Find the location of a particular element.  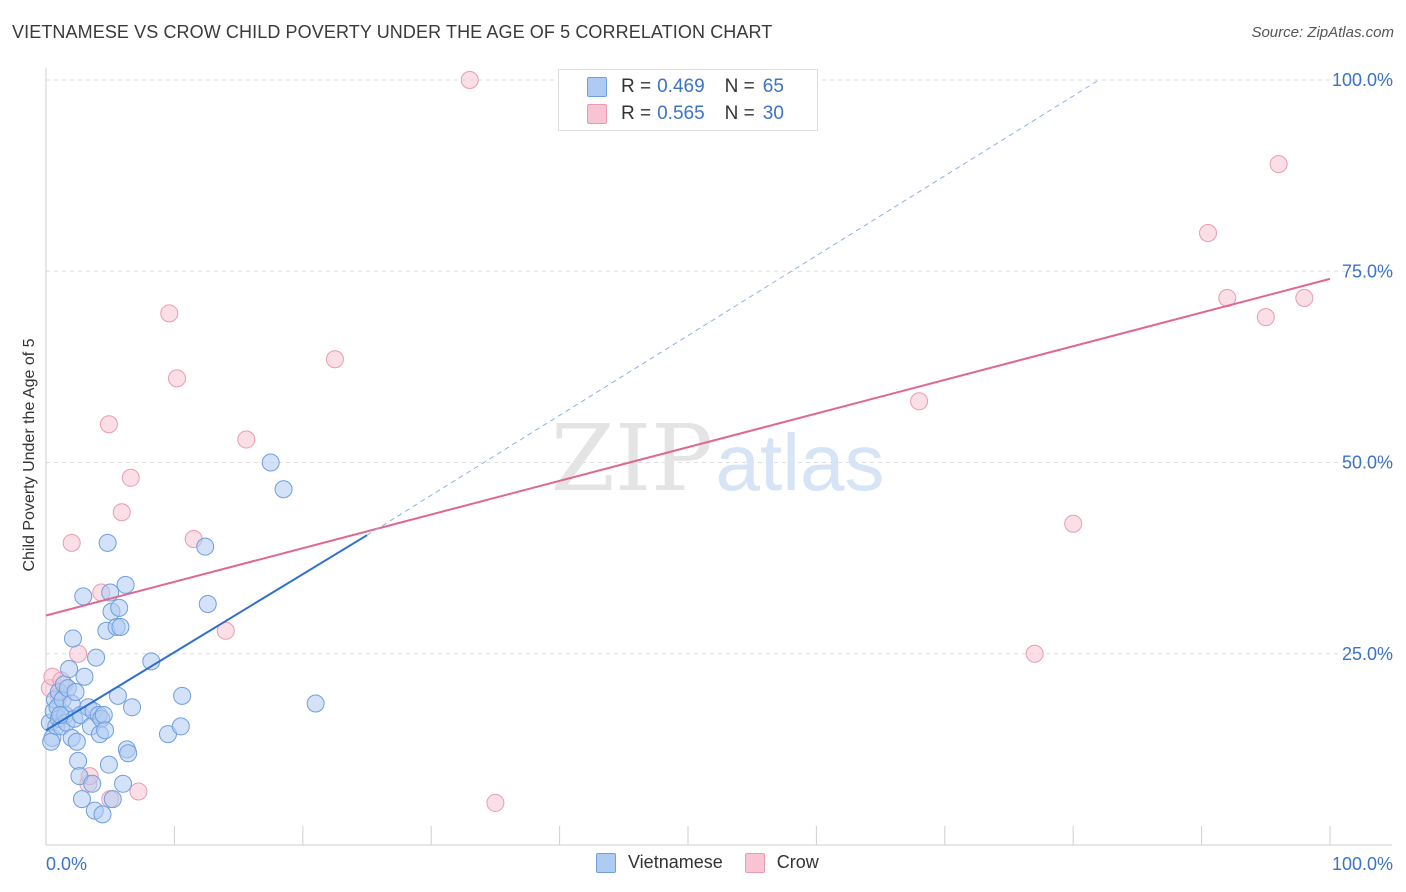

series-legend: Vietnamese Crow is located at coordinates (718, 862).